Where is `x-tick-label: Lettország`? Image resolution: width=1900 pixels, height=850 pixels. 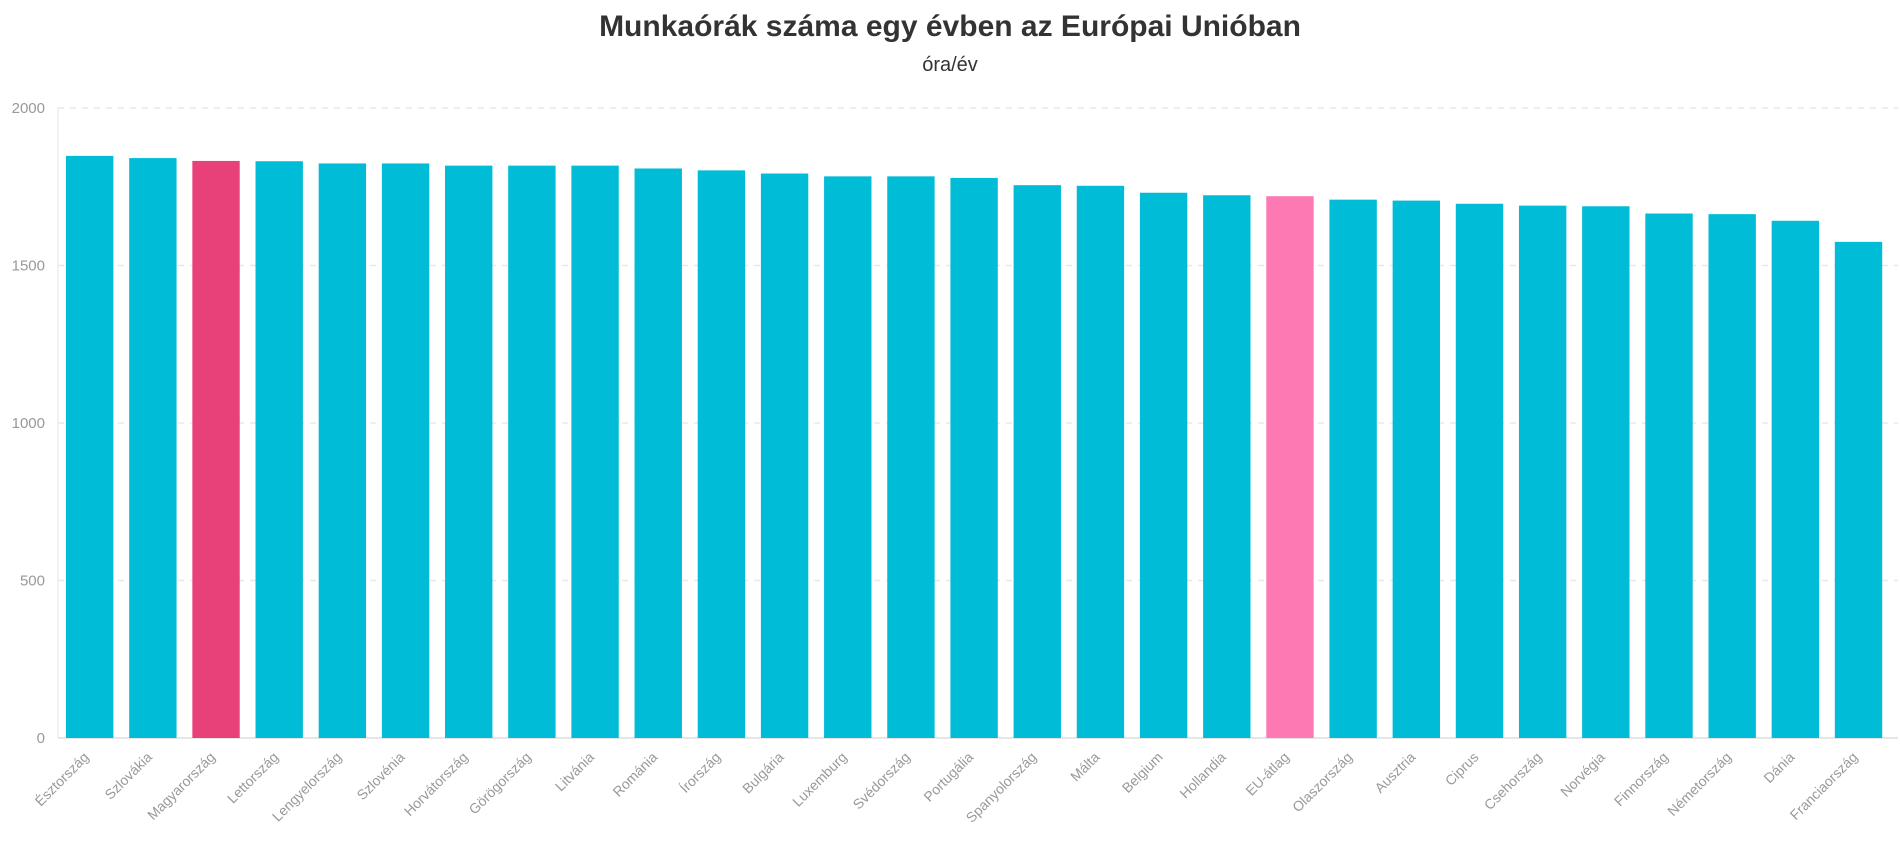
x-tick-label: Lettország is located at coordinates (253, 778).